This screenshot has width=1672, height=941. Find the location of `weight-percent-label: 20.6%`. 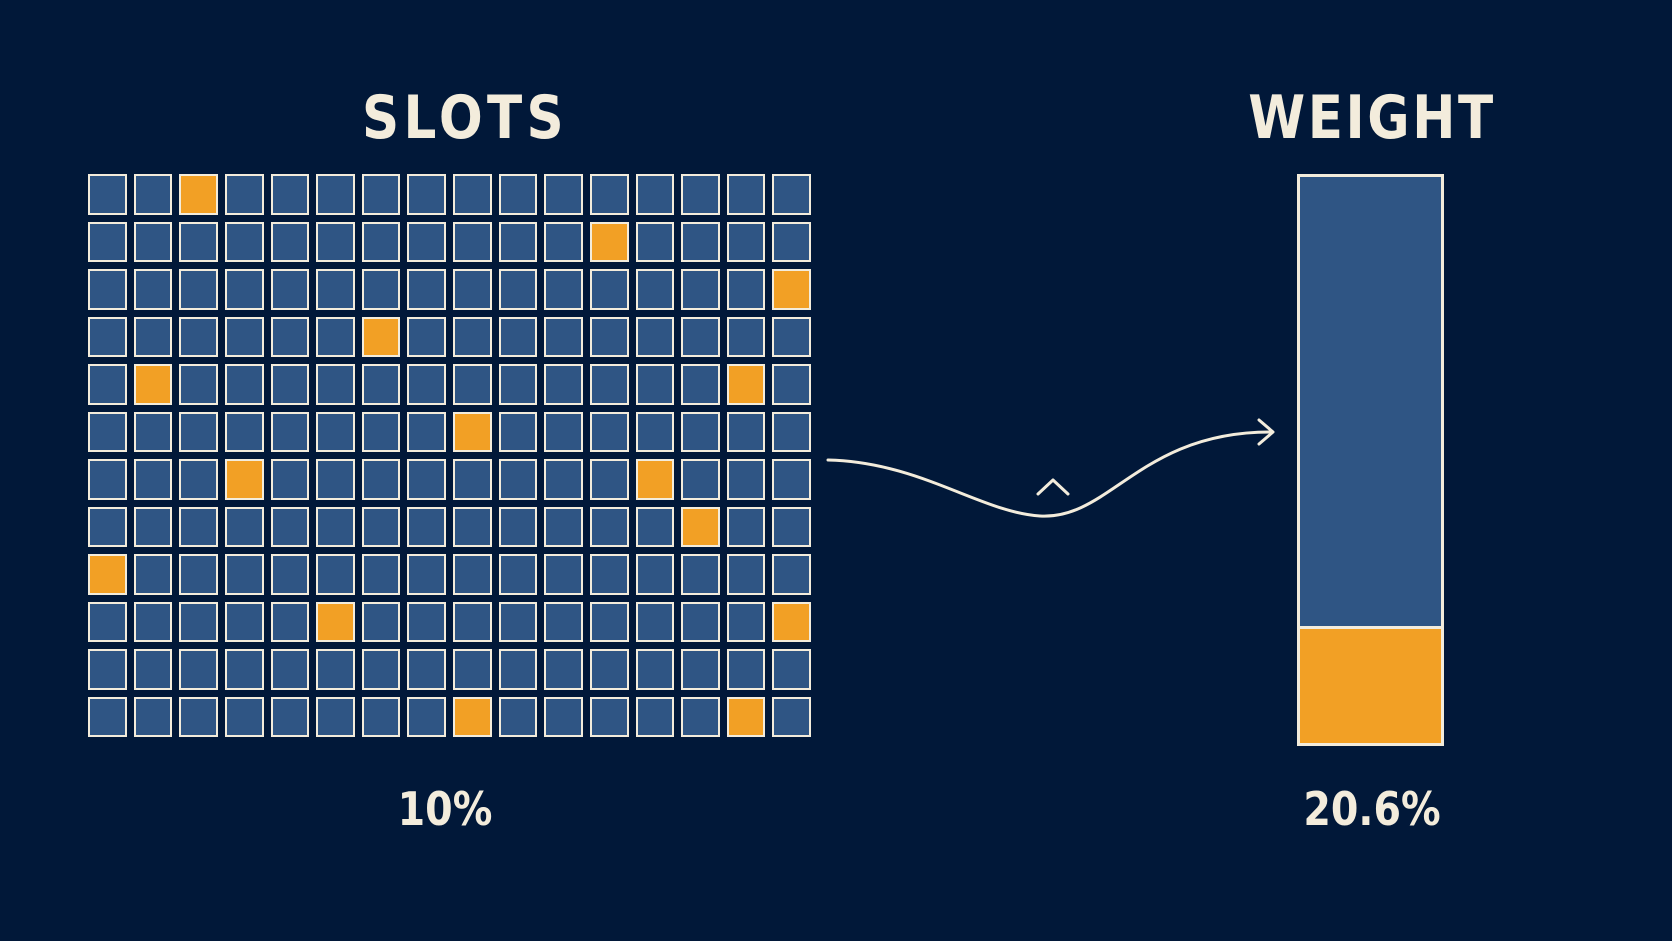

weight-percent-label: 20.6% is located at coordinates (1372, 809).